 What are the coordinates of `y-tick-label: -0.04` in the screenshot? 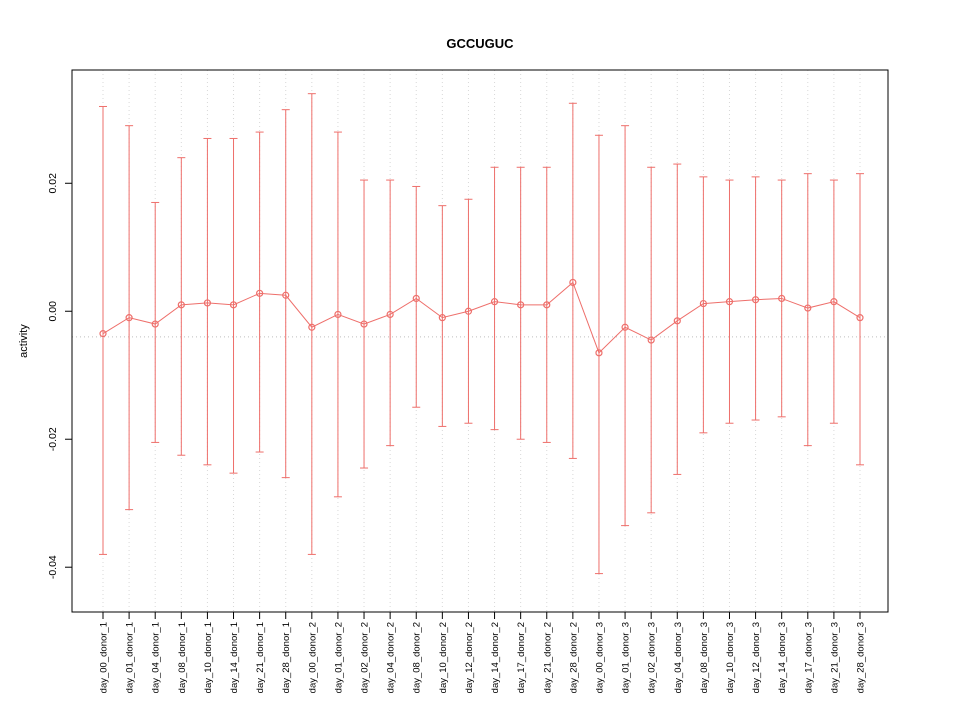 It's located at (53, 567).